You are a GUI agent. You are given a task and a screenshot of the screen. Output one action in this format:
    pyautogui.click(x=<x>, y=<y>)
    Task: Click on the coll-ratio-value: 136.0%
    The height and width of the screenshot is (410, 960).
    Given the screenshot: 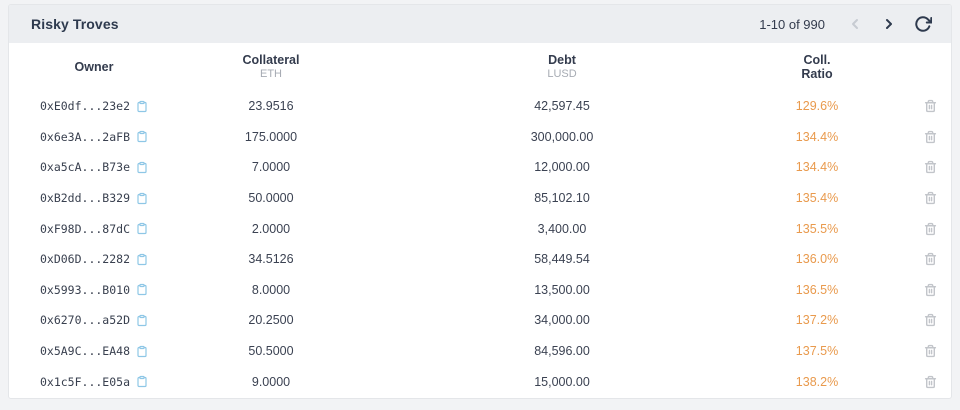 What is the action you would take?
    pyautogui.click(x=817, y=259)
    